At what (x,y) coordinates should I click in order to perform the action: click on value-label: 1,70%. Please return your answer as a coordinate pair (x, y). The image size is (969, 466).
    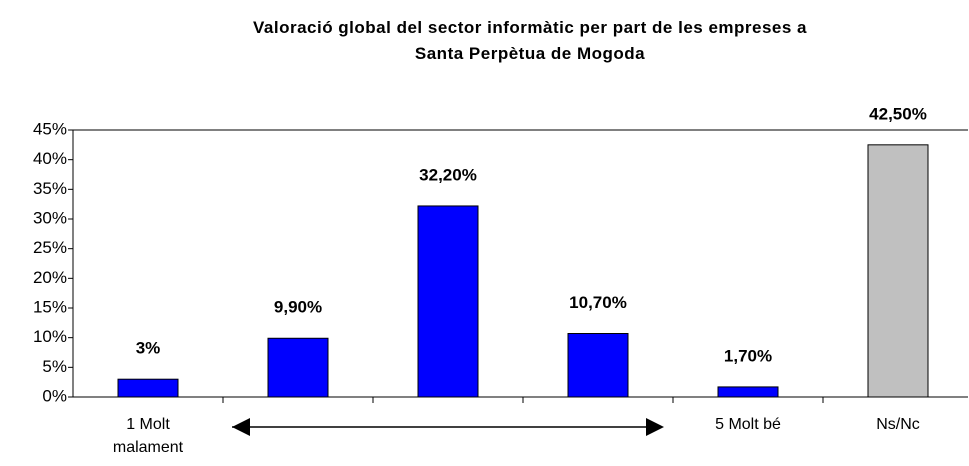
    Looking at the image, I should click on (748, 355).